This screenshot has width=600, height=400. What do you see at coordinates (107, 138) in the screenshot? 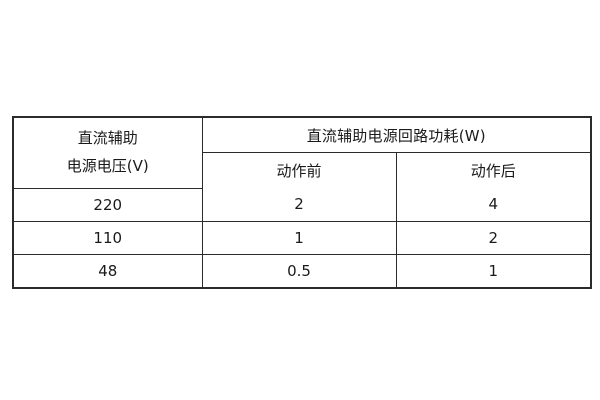
I see `header-voltage-line1: 直流辅助` at bounding box center [107, 138].